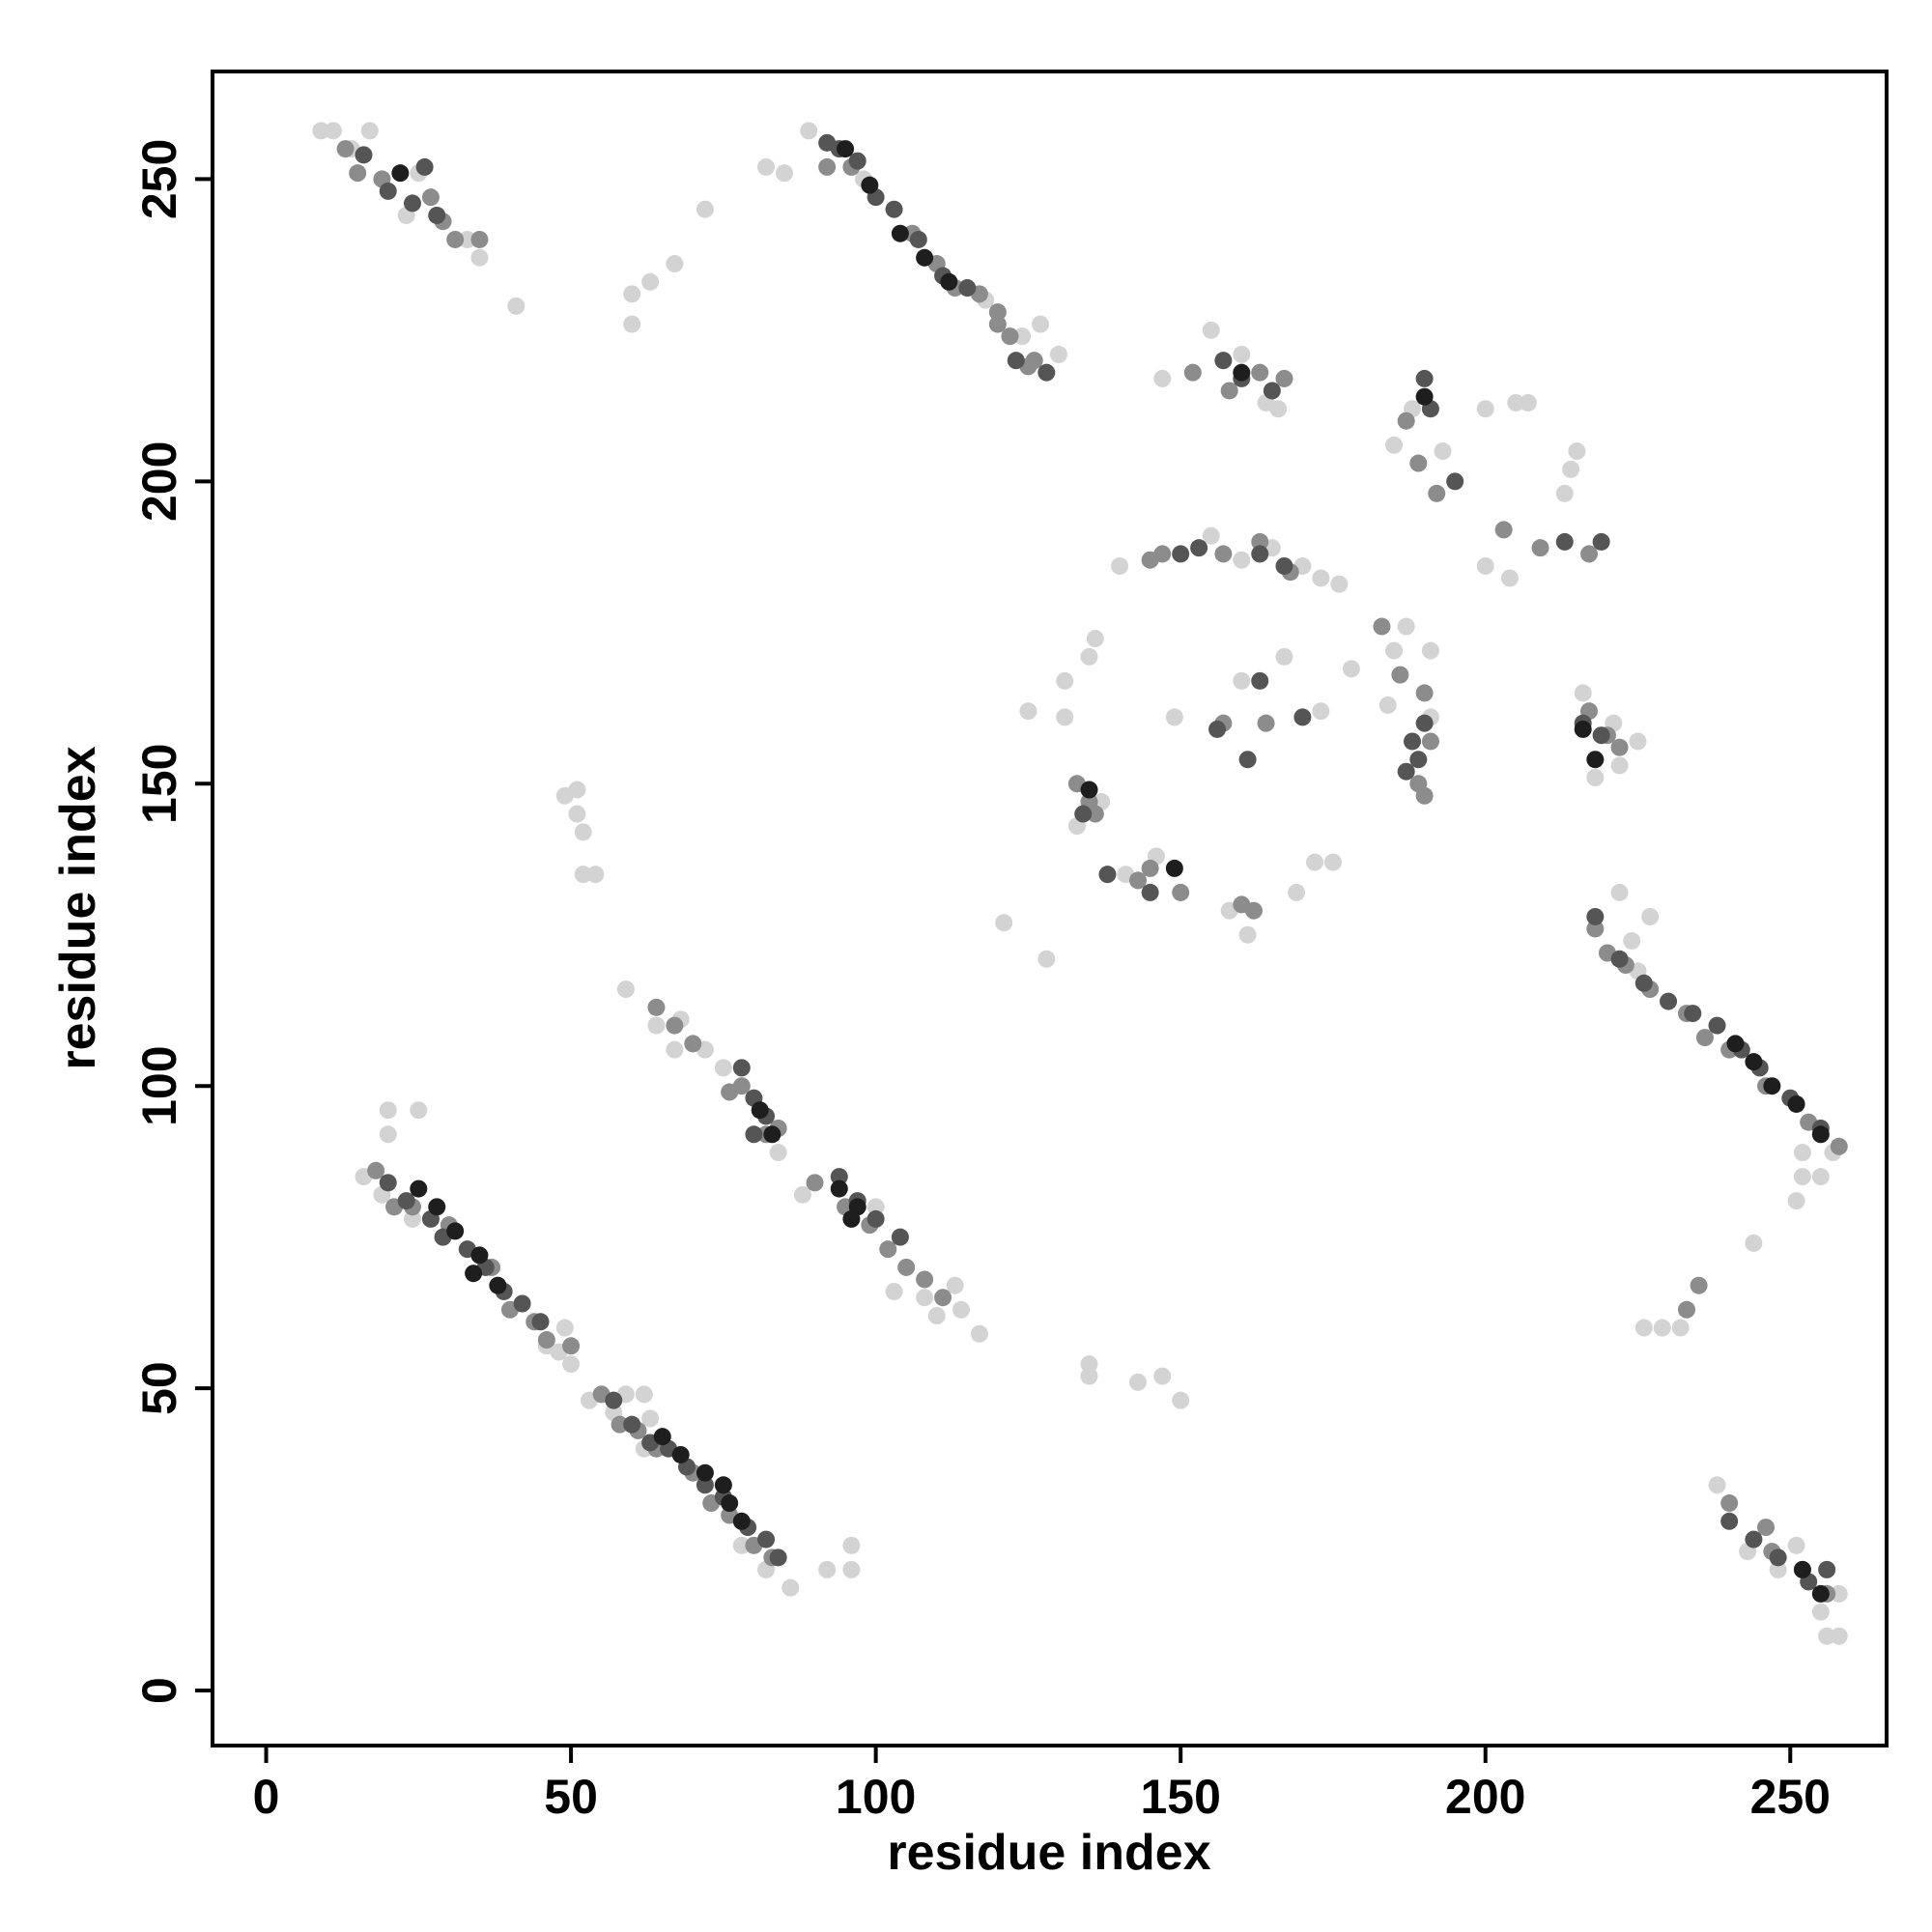  I want to click on x-axis-label: residue index, so click(1048, 1853).